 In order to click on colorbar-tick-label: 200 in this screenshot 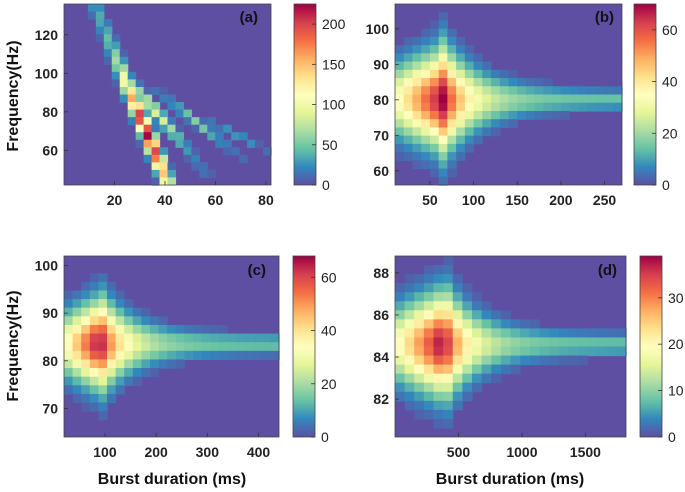, I will do `click(334, 24)`.